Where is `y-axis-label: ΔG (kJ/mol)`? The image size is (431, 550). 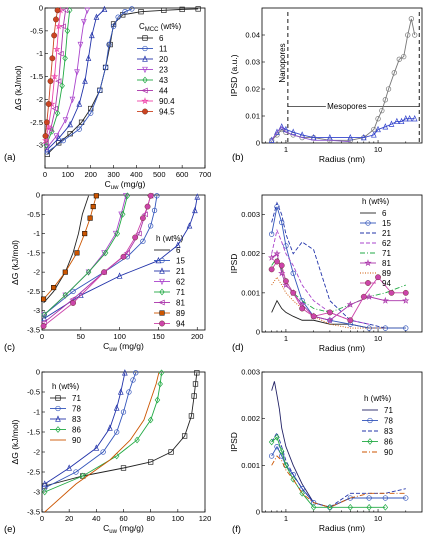 y-axis-label: ΔG (kJ/mol) is located at coordinates (15, 262).